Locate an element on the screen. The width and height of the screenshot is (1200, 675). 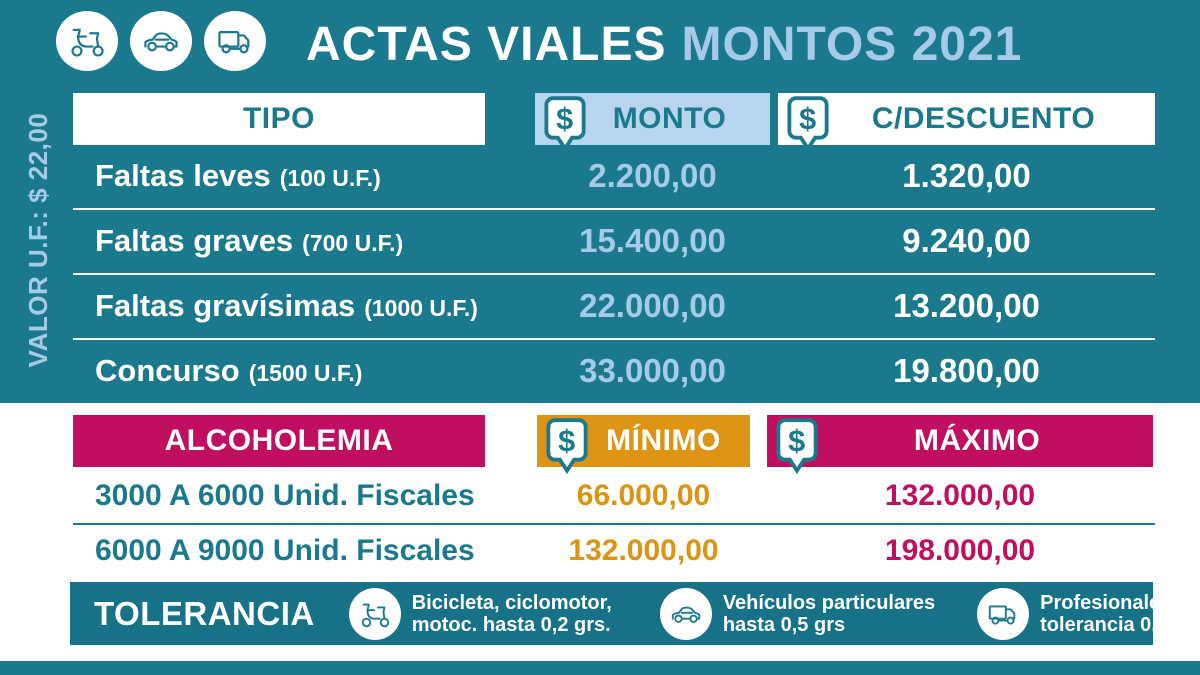
header-maximo: $ MÁXIMO is located at coordinates (960, 445).